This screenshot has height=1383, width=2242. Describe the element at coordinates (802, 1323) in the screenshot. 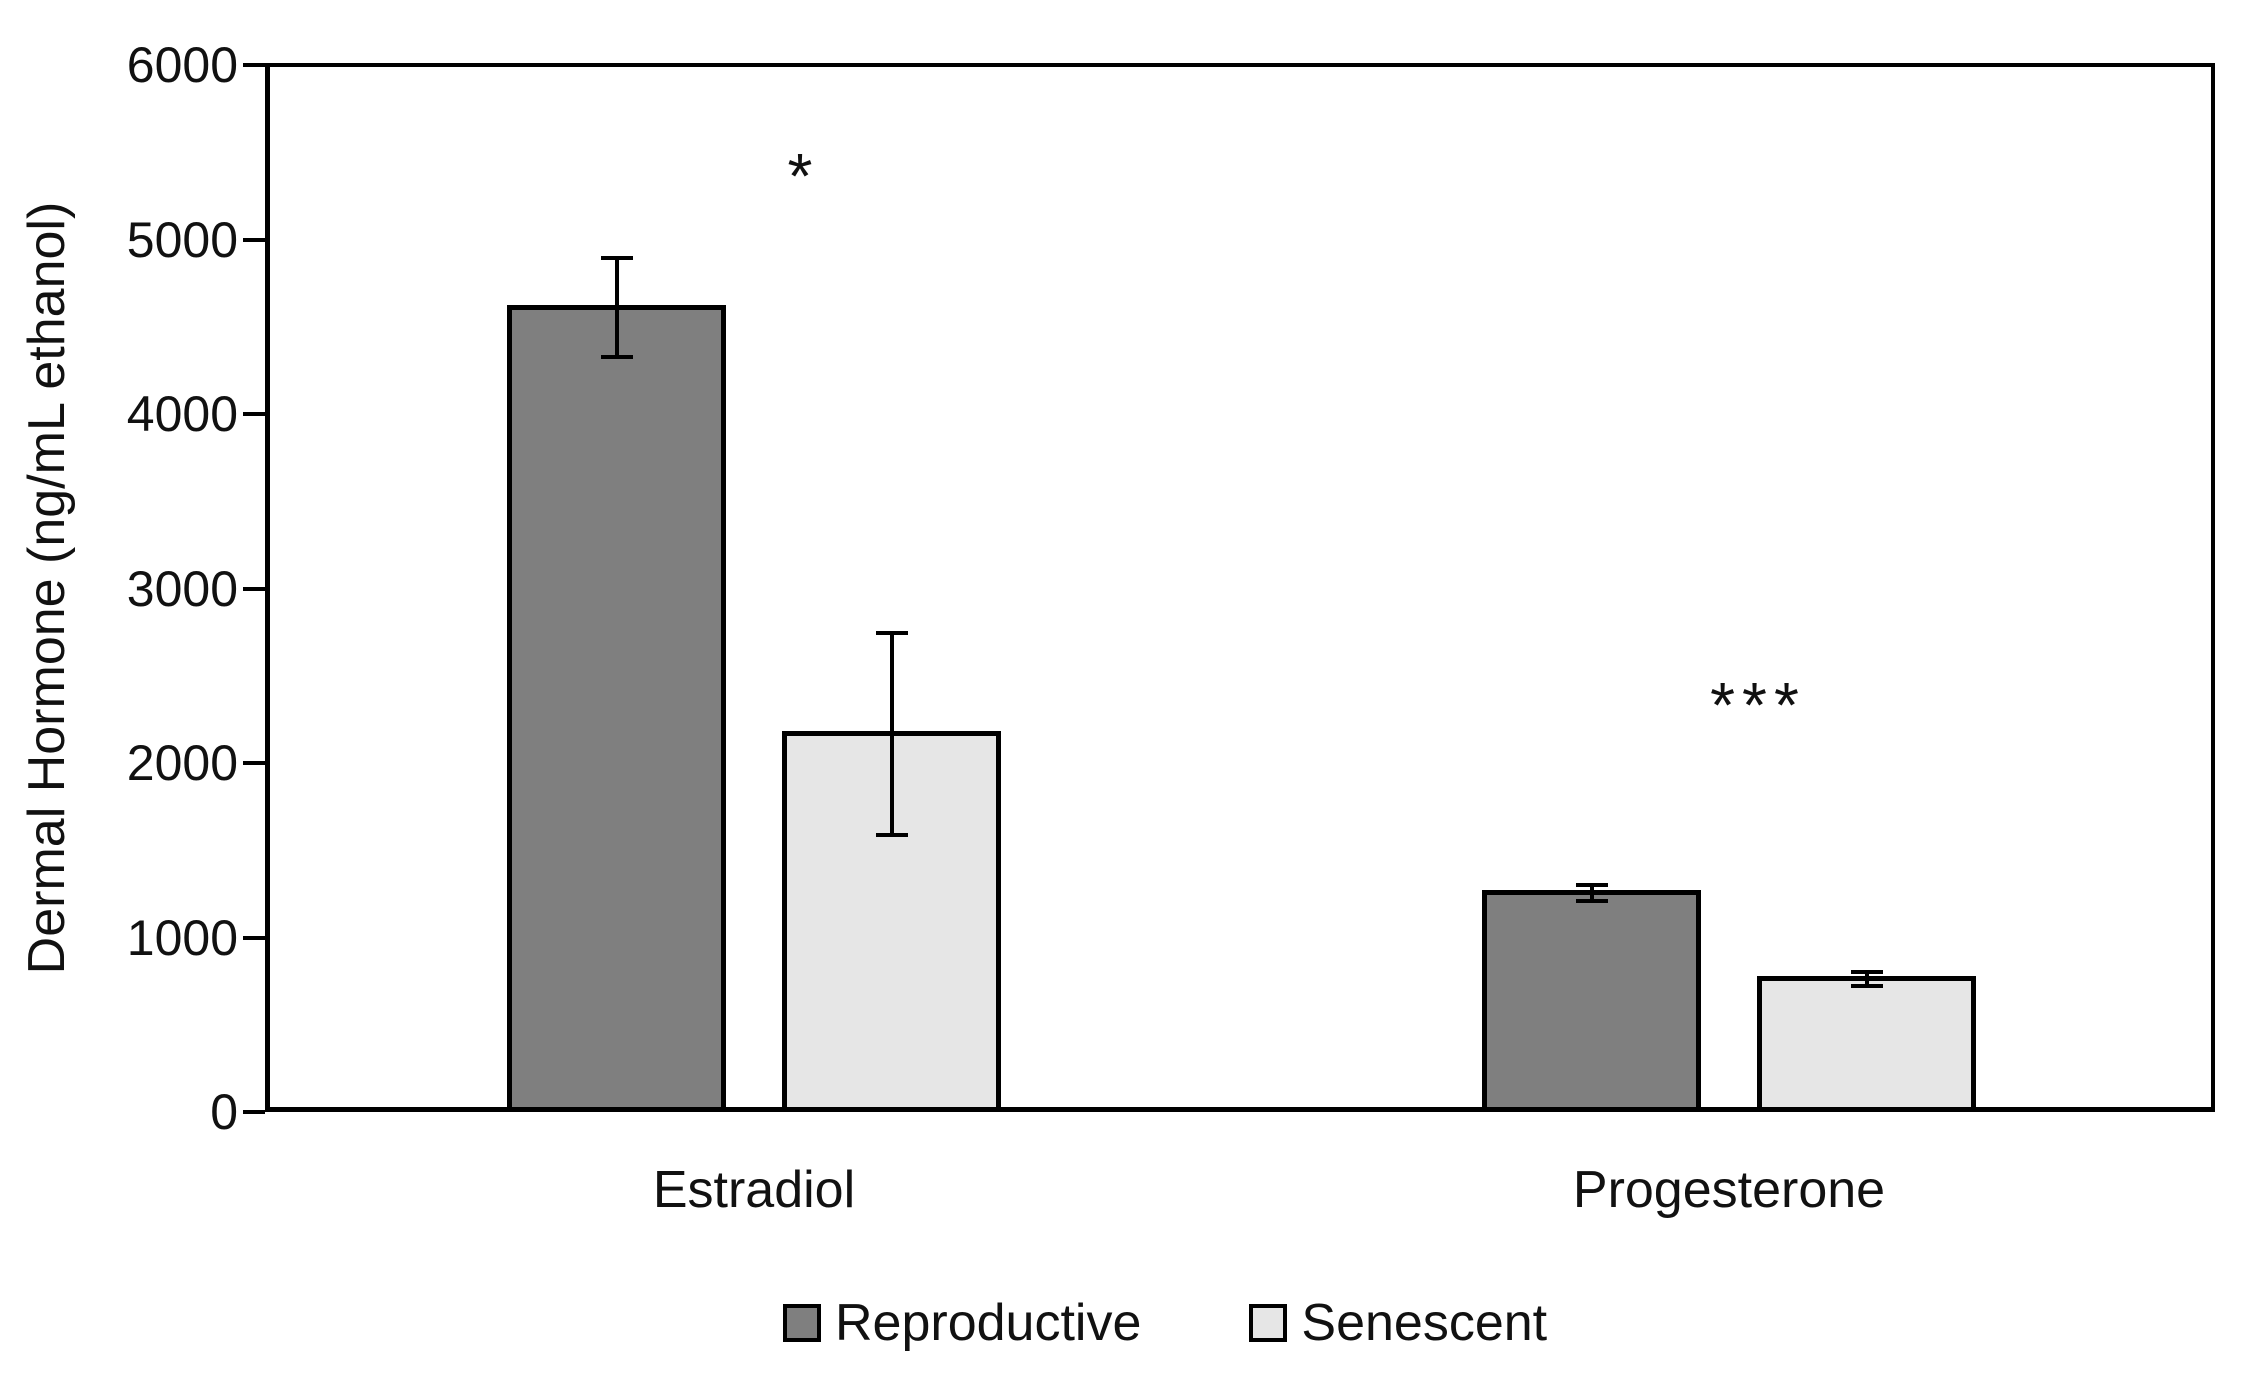

I see `legend-swatch-reproductive` at that location.